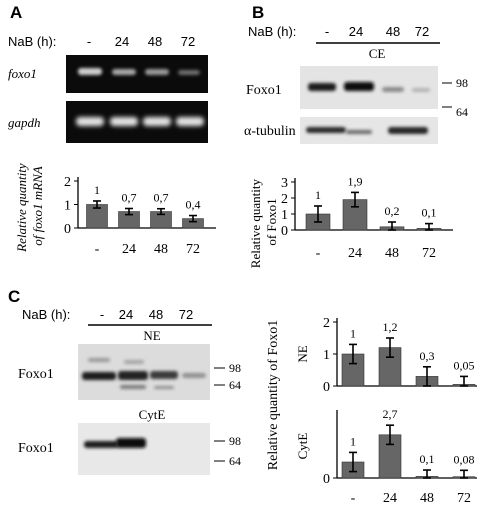 This screenshot has width=488, height=513. Describe the element at coordinates (152, 414) in the screenshot. I see `panel-c-fraction-cyte: CytE` at that location.